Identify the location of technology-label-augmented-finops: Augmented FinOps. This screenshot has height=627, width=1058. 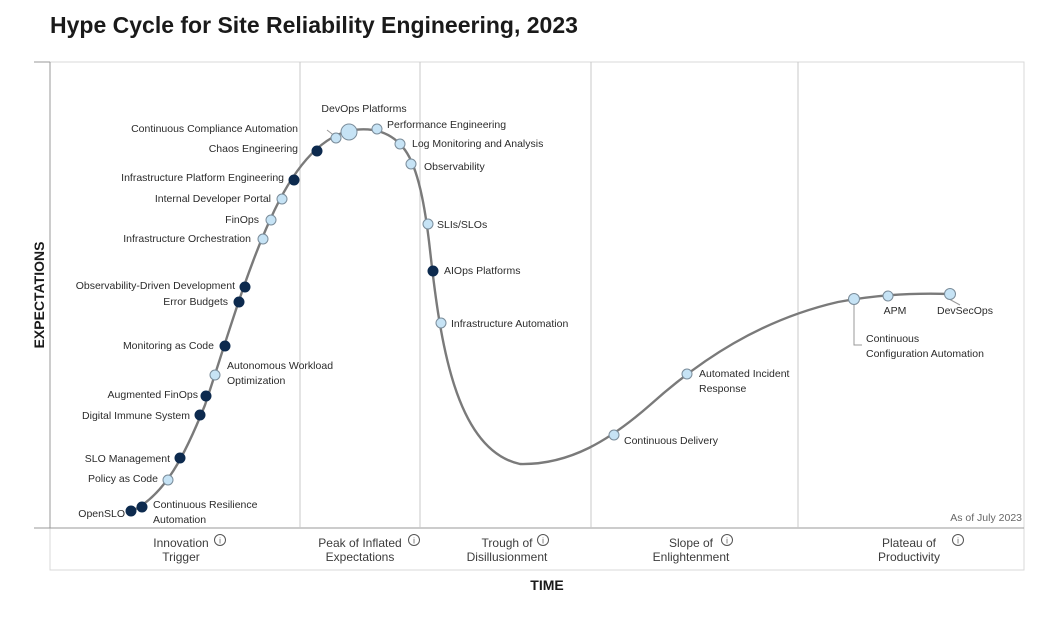
(153, 395).